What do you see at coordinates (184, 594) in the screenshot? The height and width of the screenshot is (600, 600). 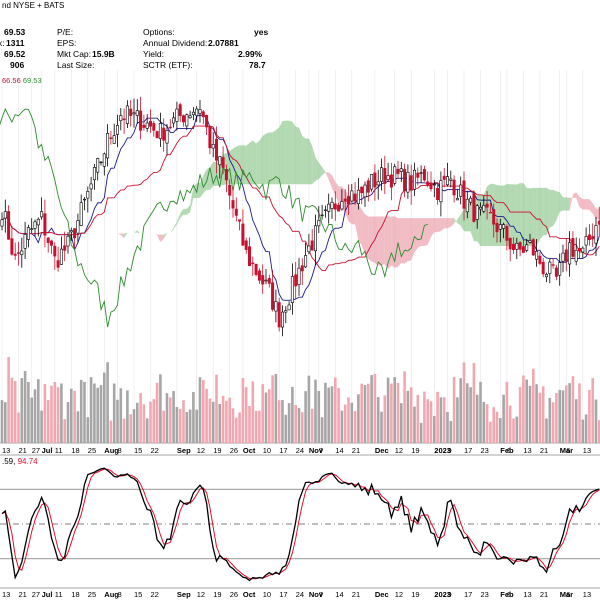 I see `date-label-bottom-11: Sep` at bounding box center [184, 594].